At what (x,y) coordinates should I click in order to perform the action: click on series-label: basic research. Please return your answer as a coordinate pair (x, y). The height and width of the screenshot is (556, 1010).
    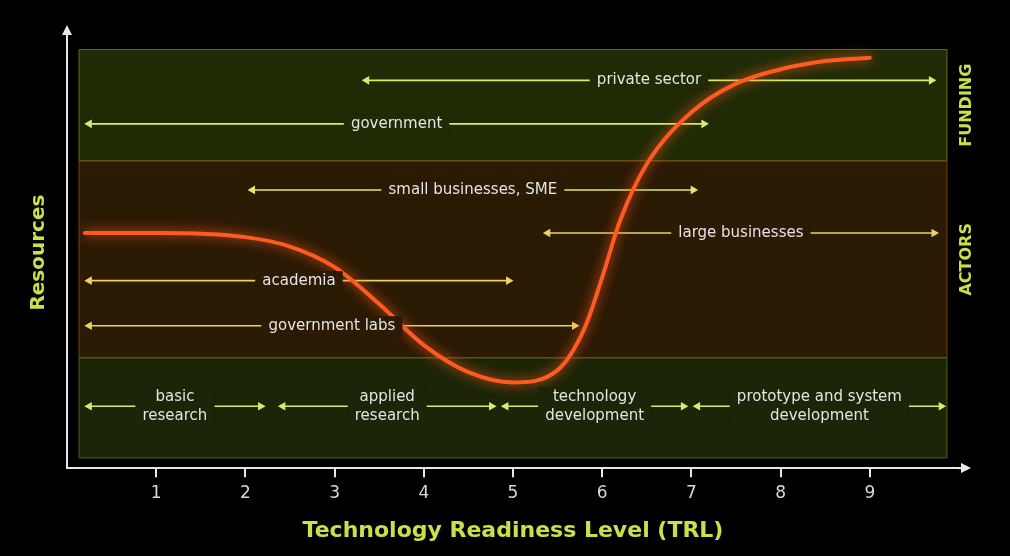
    Looking at the image, I should click on (175, 405).